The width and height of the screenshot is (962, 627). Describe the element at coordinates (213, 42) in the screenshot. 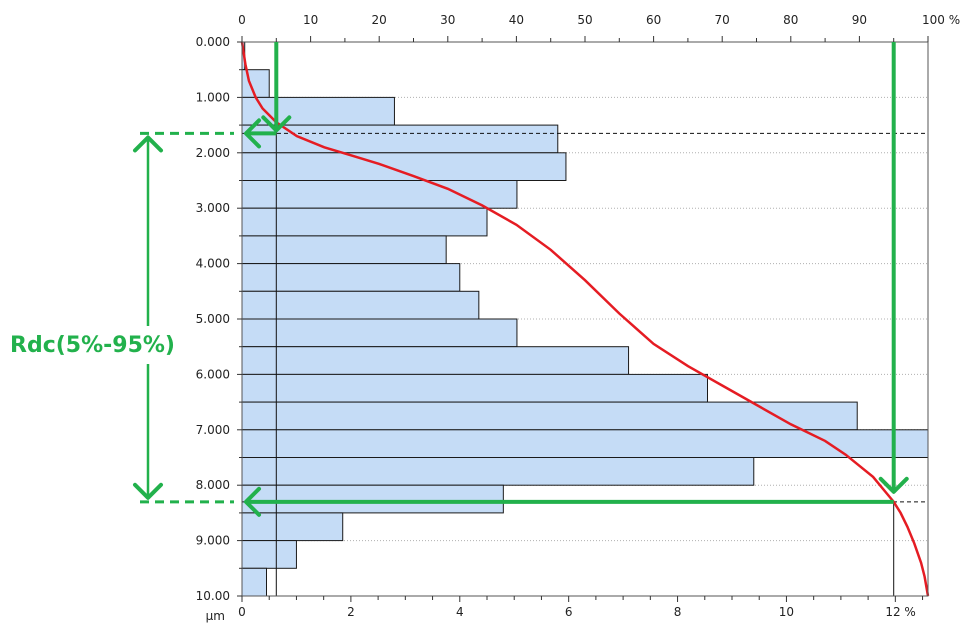

I see `depth-tick-label: 0.000` at that location.